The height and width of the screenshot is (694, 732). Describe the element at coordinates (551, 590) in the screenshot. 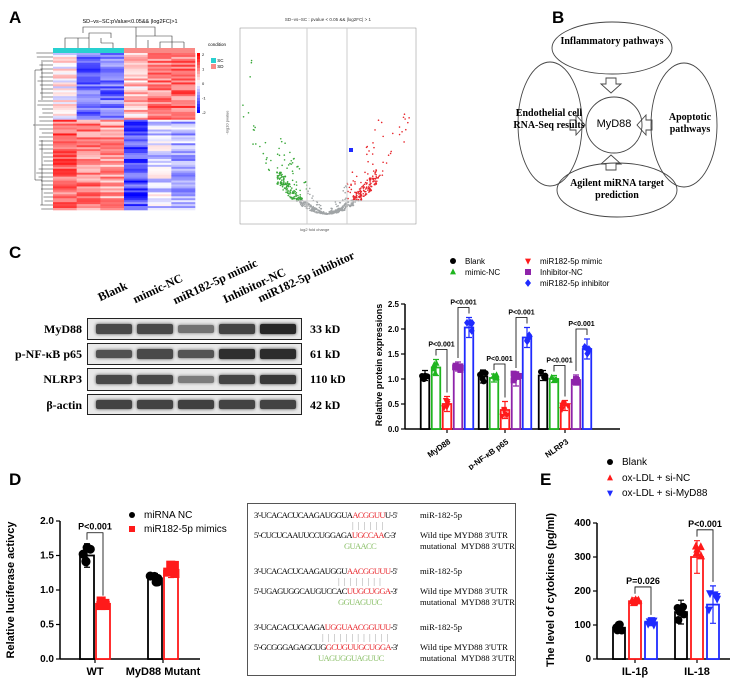

I see `y-axis-label: The level of cytokines (pg/ml)` at that location.